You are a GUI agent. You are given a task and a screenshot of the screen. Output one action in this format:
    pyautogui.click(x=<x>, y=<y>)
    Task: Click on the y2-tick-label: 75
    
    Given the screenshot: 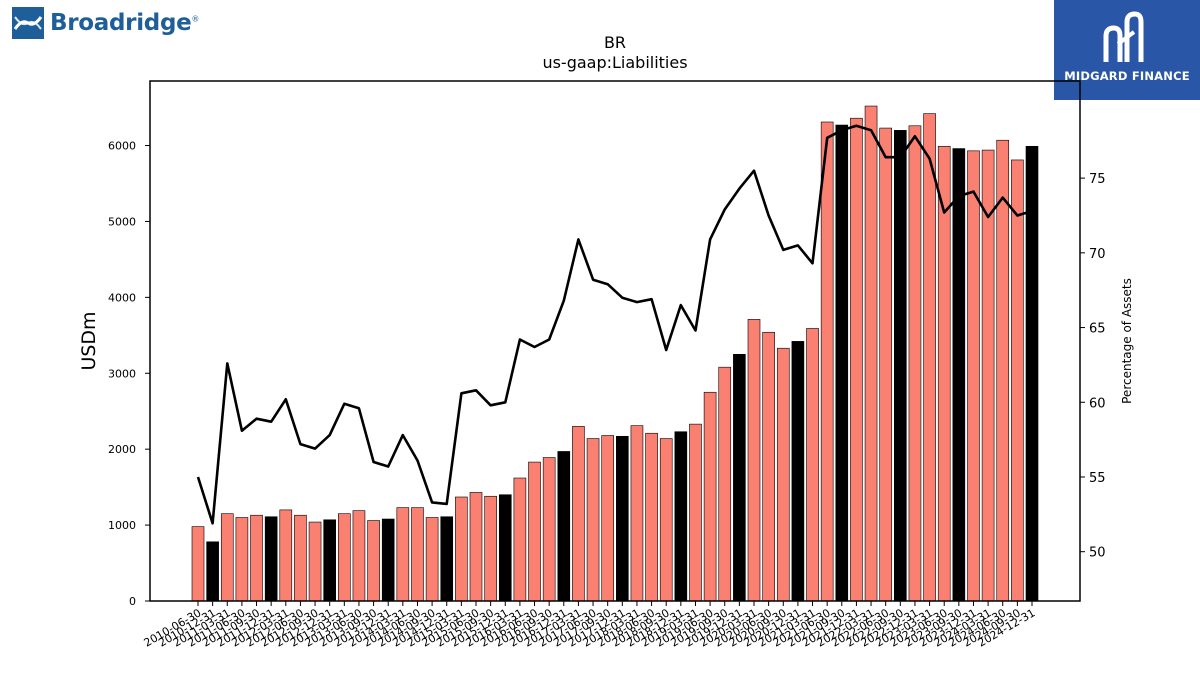 What is the action you would take?
    pyautogui.click(x=1097, y=179)
    